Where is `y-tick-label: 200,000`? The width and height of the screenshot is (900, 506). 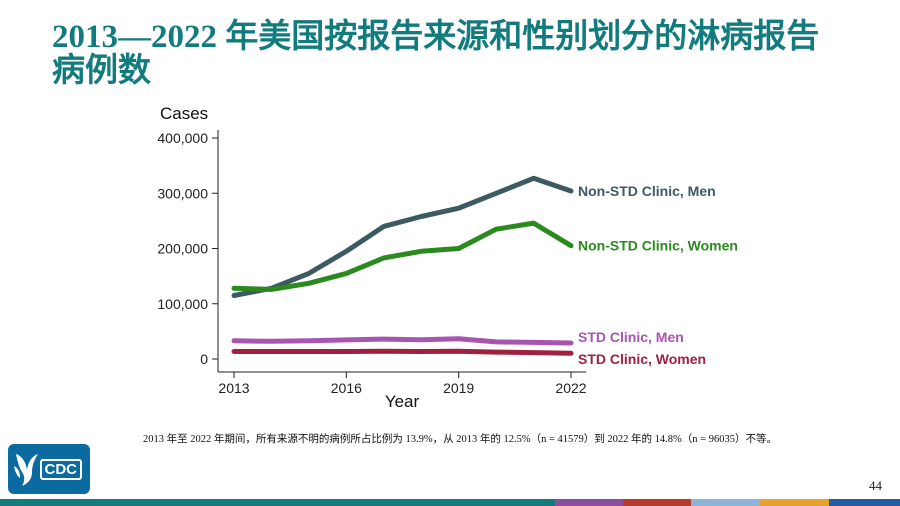 y-tick-label: 200,000 is located at coordinates (182, 249).